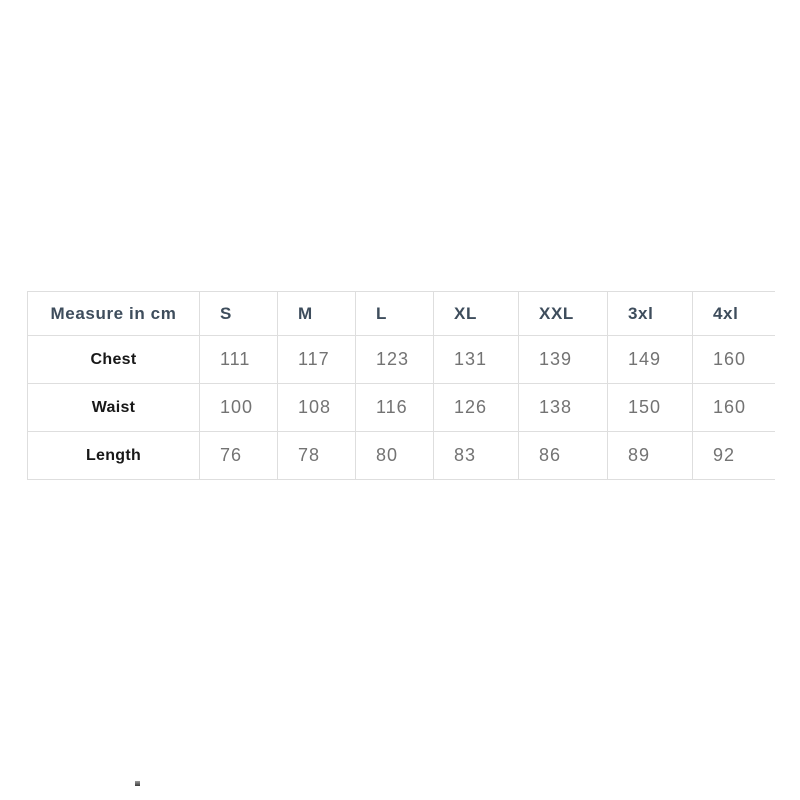 Image resolution: width=800 pixels, height=800 pixels. What do you see at coordinates (316, 407) in the screenshot?
I see `value-cell: 108` at bounding box center [316, 407].